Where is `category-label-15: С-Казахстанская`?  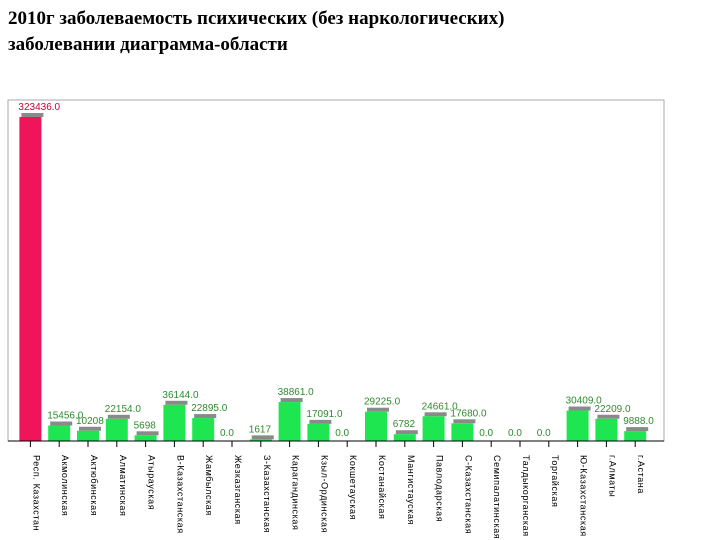
category-label-15: С-Казахстанская is located at coordinates (468, 494).